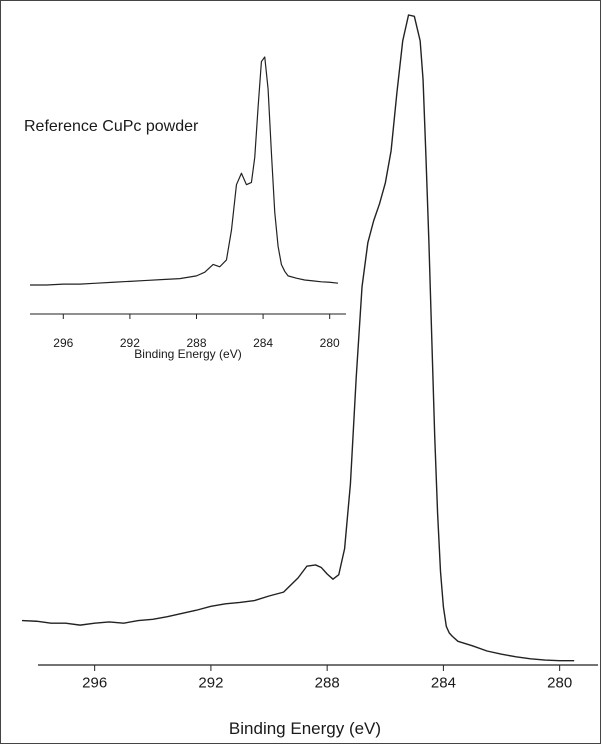  What do you see at coordinates (63, 343) in the screenshot?
I see `inset-x-tick-label-296: 296` at bounding box center [63, 343].